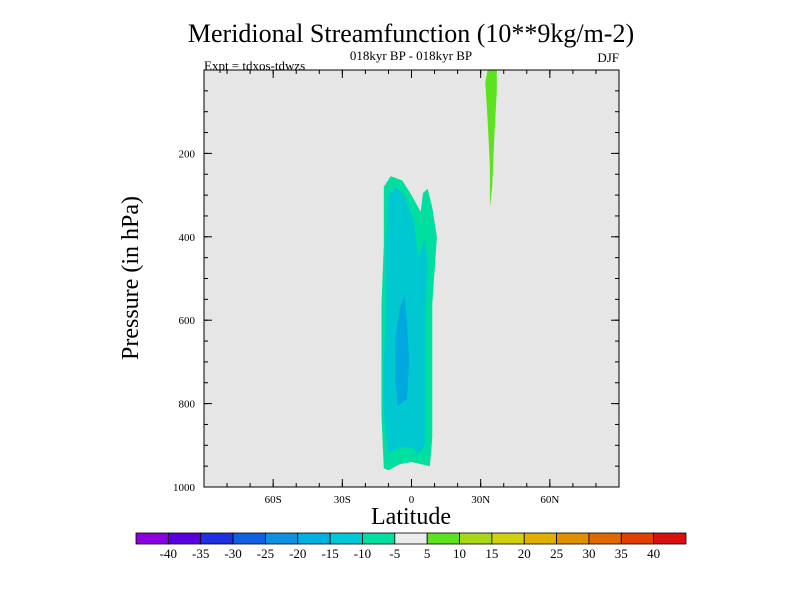  Describe the element at coordinates (329, 553) in the screenshot. I see `colorbar-label: -15` at that location.